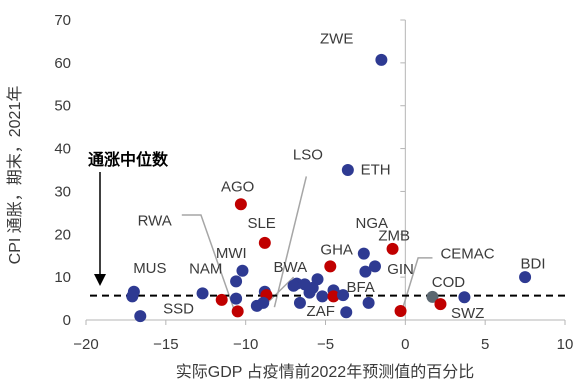 The width and height of the screenshot is (577, 381). Describe the element at coordinates (205, 269) in the screenshot. I see `point-label: NAM` at that location.